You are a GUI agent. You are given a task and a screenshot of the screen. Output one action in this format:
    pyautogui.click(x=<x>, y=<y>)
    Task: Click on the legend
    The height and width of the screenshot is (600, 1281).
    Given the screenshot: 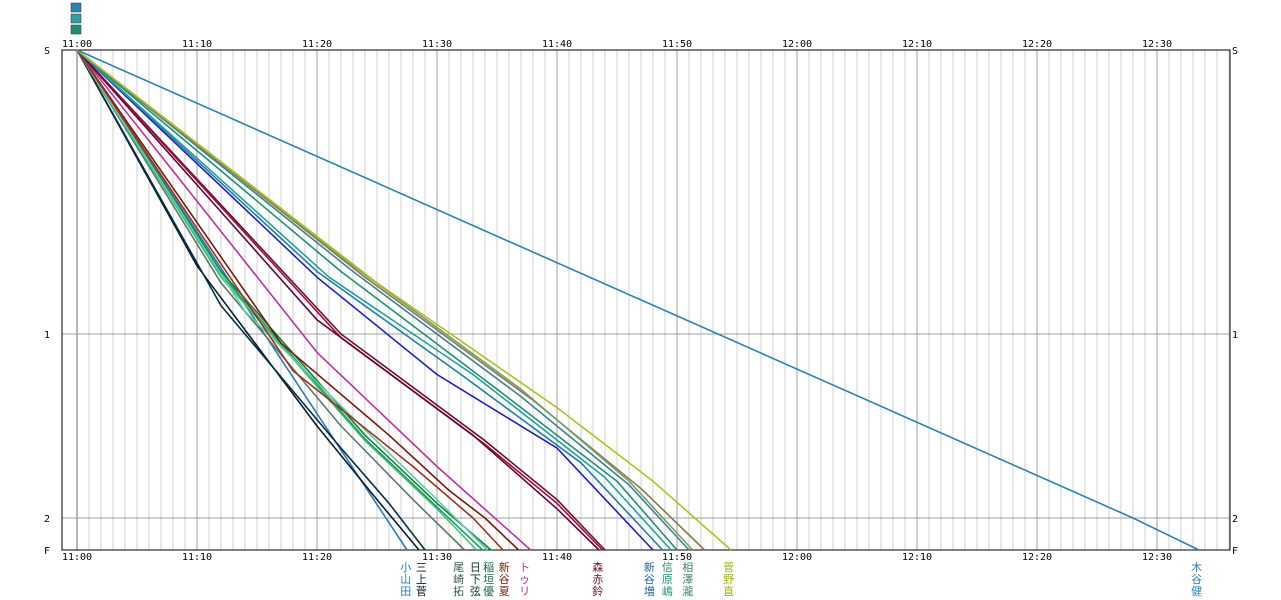 What is the action you would take?
    pyautogui.click(x=76, y=18)
    